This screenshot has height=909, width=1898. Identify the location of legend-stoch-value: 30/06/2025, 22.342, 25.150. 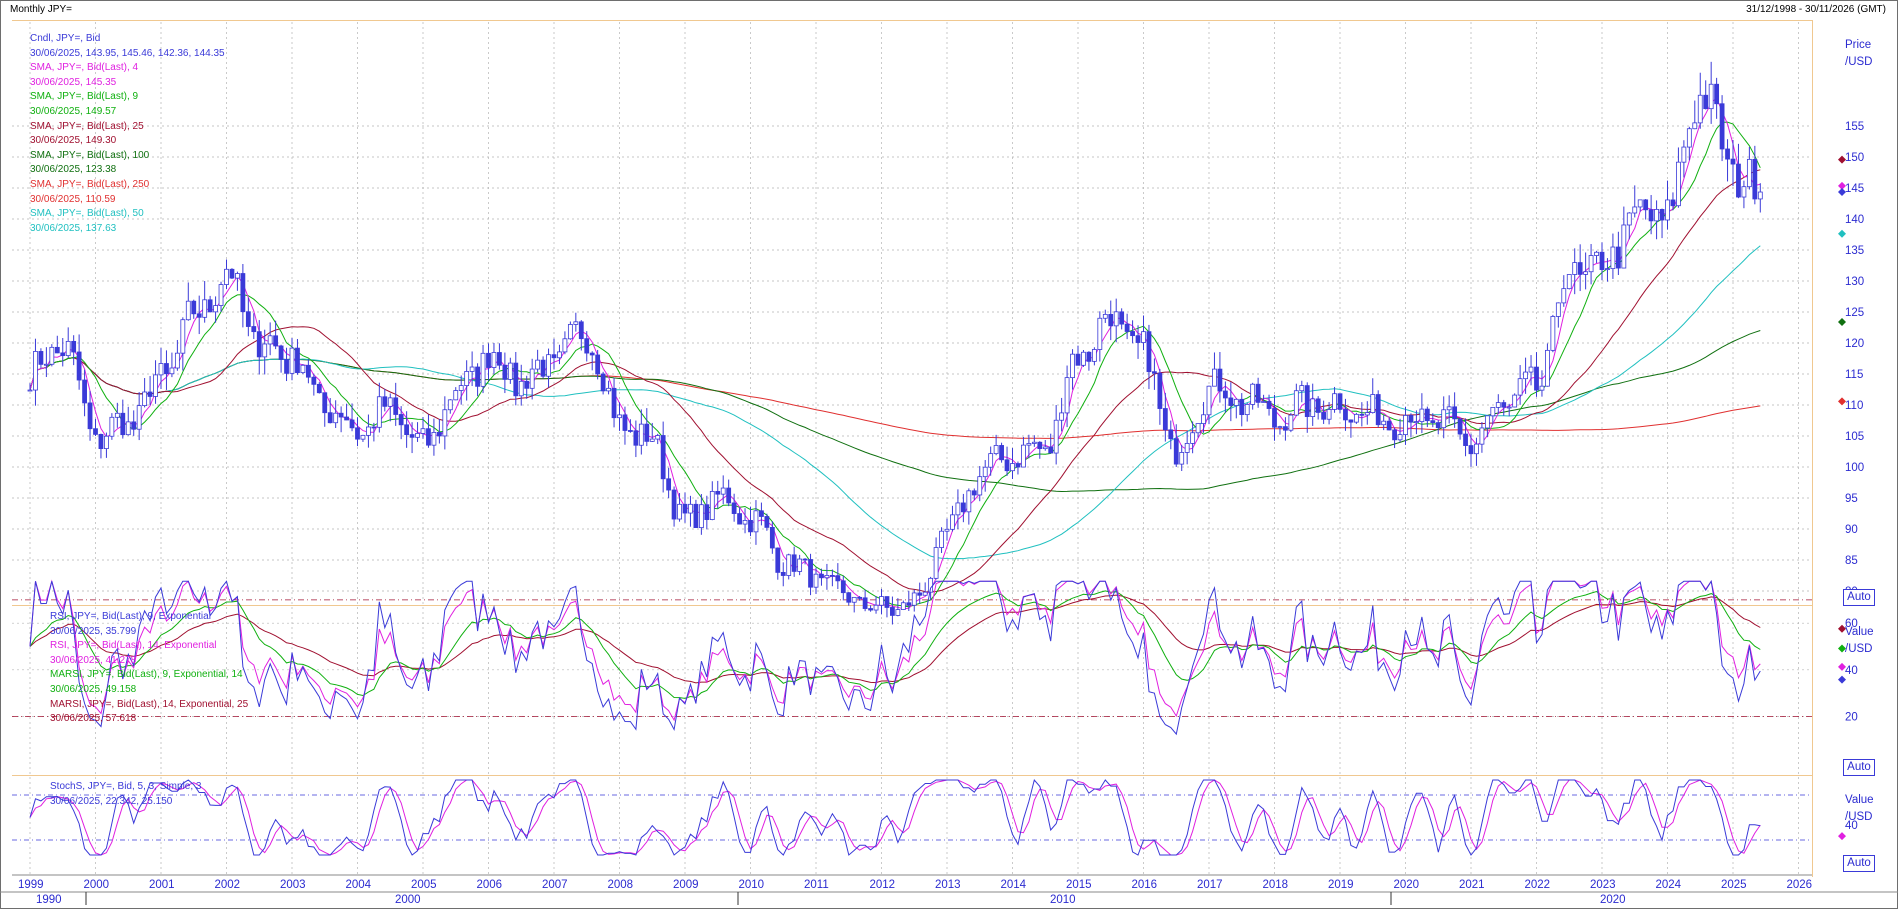
(111, 801).